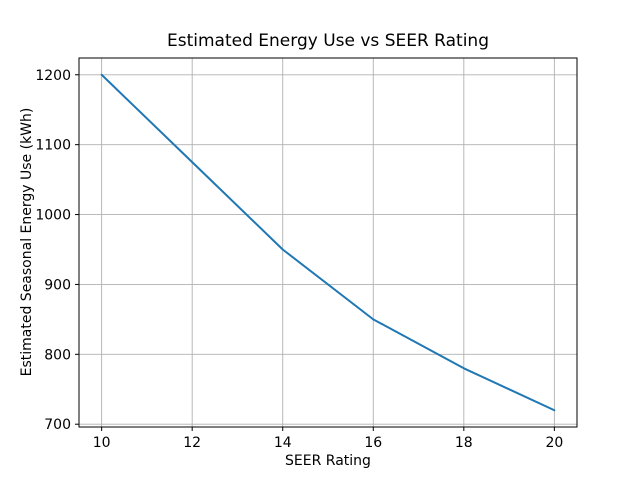 The width and height of the screenshot is (640, 480). I want to click on y-axis-label: Estimated Seasonal Energy Use (kWh), so click(27, 242).